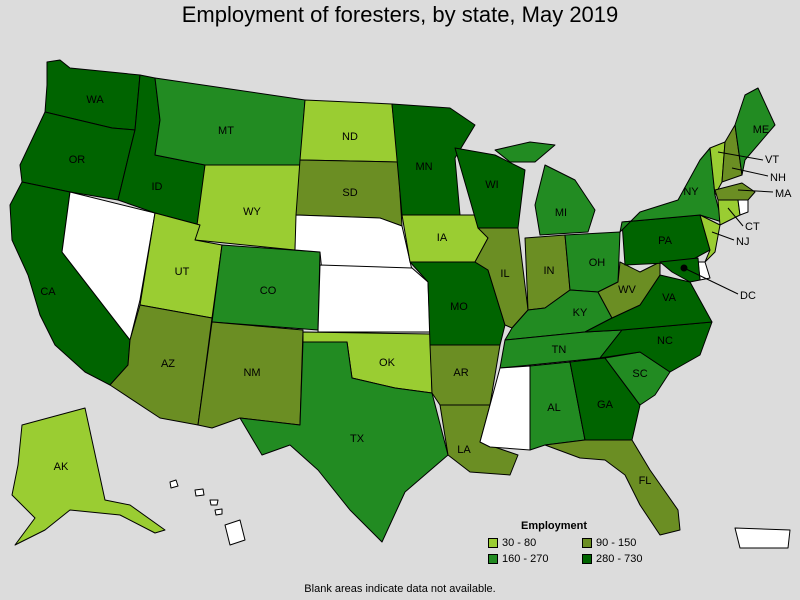 Image resolution: width=800 pixels, height=600 pixels. What do you see at coordinates (743, 207) in the screenshot?
I see `state-ri` at bounding box center [743, 207].